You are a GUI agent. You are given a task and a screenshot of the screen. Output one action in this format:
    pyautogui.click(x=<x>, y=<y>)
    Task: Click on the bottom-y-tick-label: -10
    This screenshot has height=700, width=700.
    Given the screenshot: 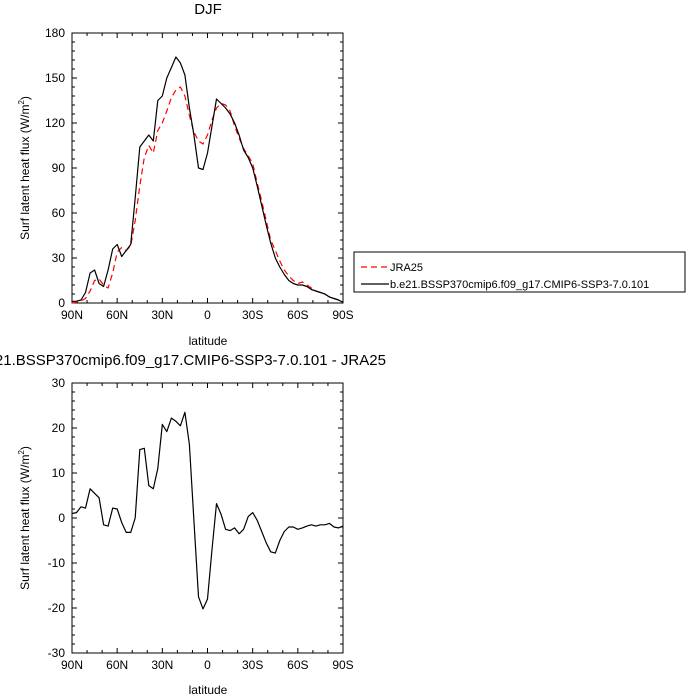 What is the action you would take?
    pyautogui.click(x=57, y=563)
    